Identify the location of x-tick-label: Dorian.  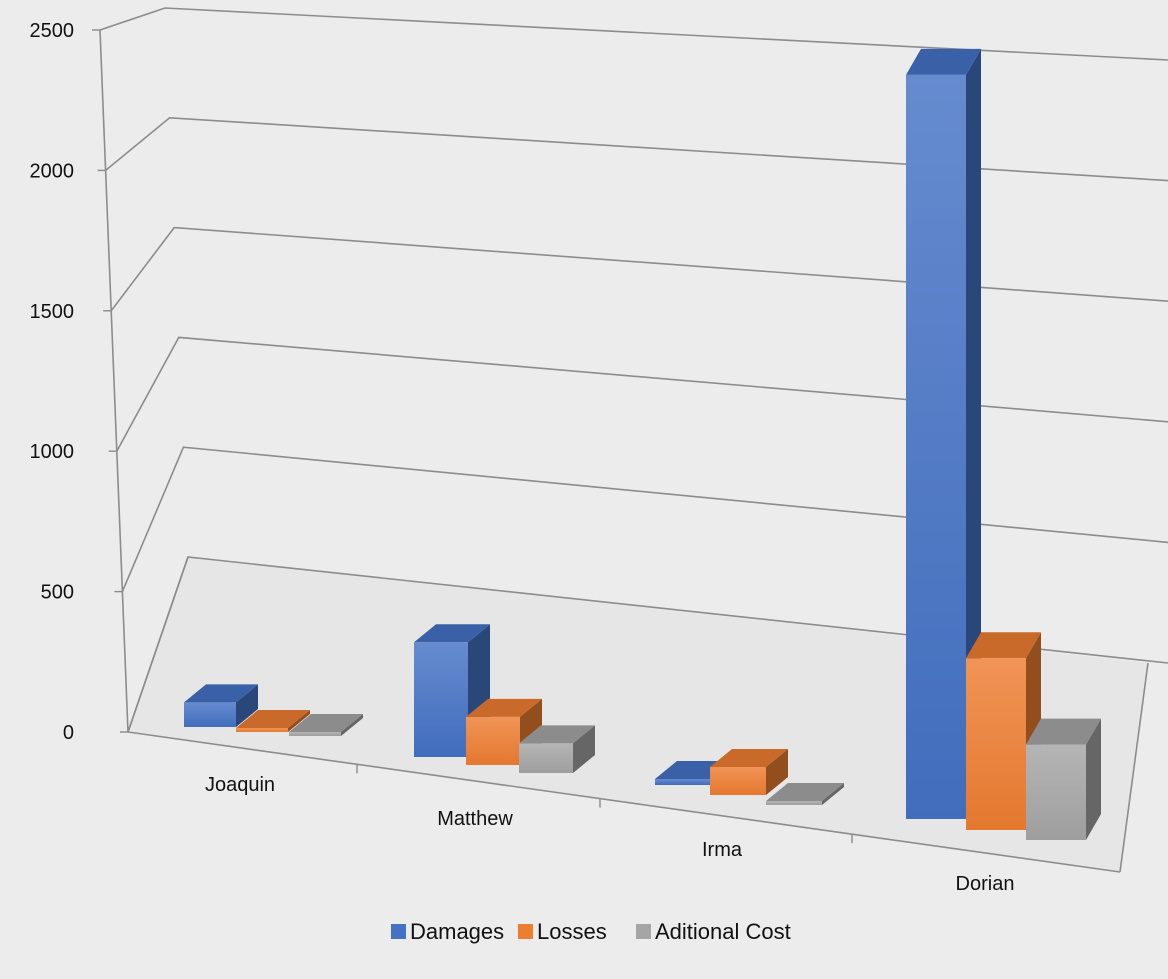
(985, 884).